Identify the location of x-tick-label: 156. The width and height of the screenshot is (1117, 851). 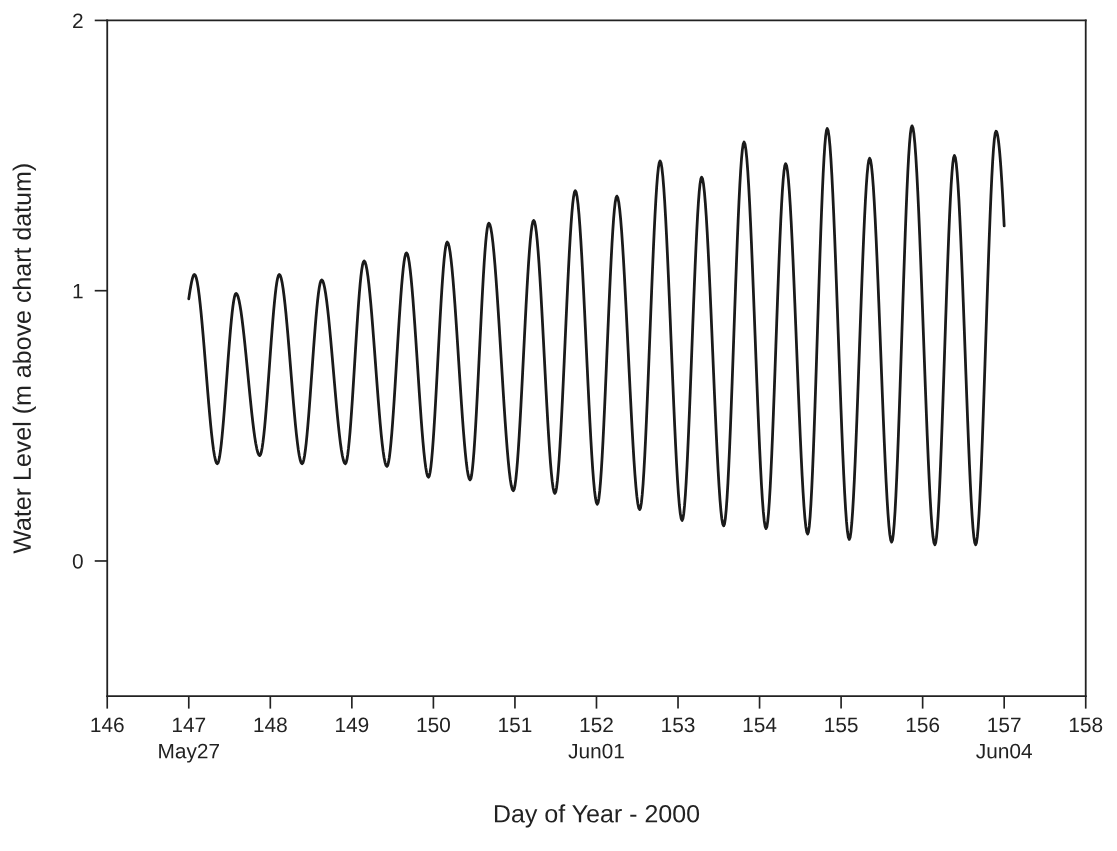
(923, 725).